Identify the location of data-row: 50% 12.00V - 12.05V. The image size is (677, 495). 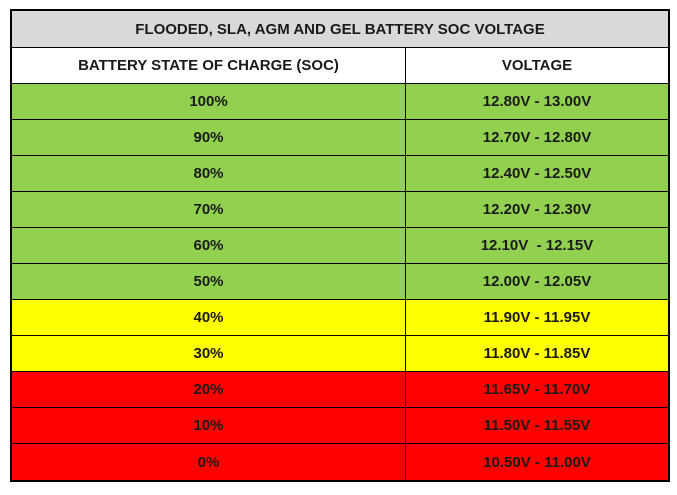
(340, 281).